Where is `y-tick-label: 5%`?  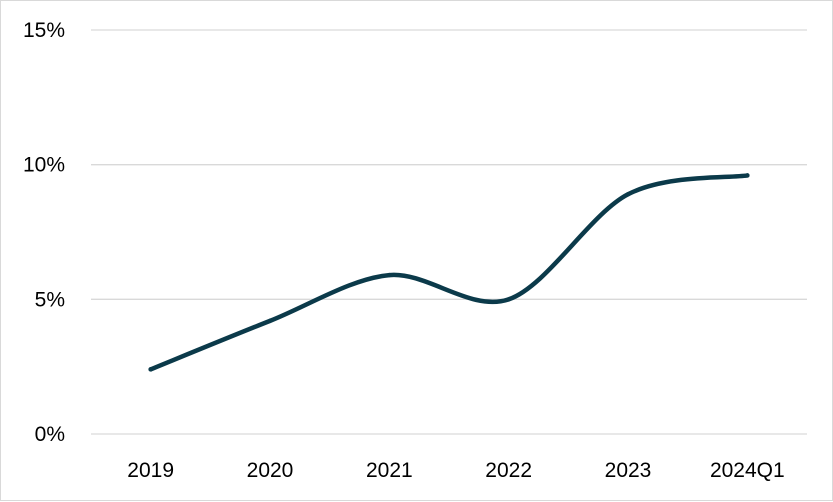 y-tick-label: 5% is located at coordinates (50, 299).